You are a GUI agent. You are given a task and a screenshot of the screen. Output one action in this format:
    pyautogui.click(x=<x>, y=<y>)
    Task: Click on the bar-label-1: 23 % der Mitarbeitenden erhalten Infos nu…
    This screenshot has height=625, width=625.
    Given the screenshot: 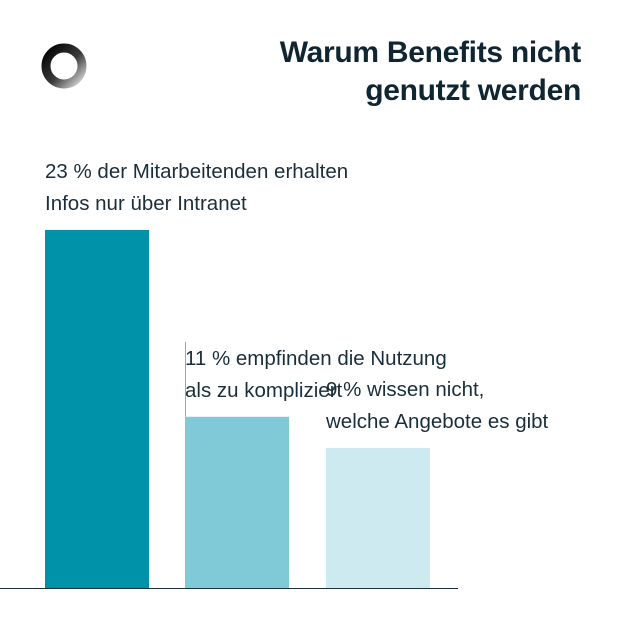 What is the action you would take?
    pyautogui.click(x=196, y=187)
    